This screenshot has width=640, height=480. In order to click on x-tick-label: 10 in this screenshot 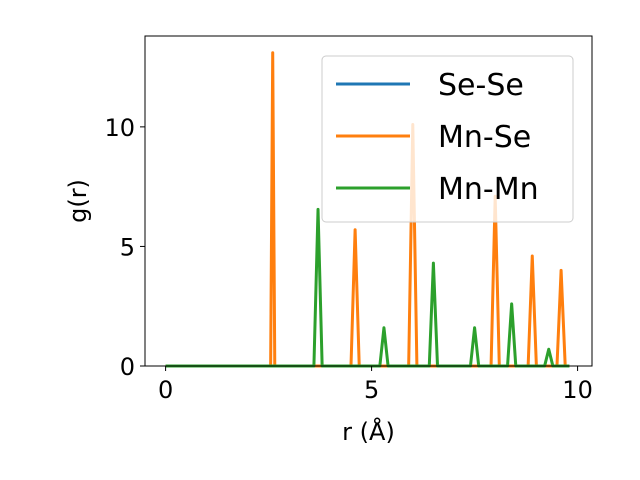, I will do `click(577, 390)`.